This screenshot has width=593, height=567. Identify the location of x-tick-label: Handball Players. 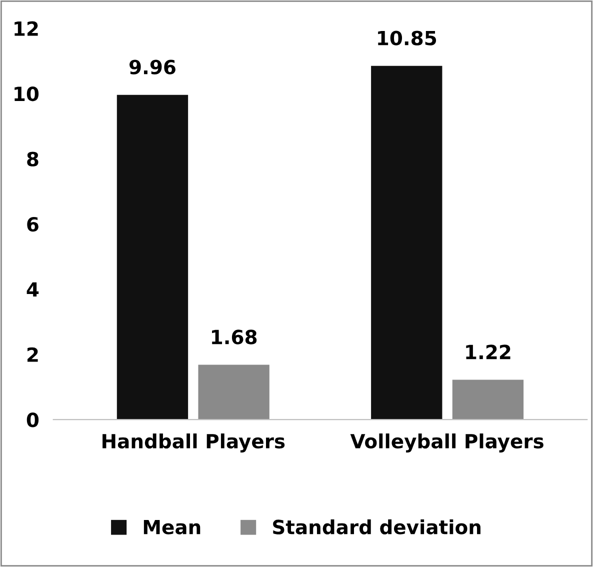
(193, 442).